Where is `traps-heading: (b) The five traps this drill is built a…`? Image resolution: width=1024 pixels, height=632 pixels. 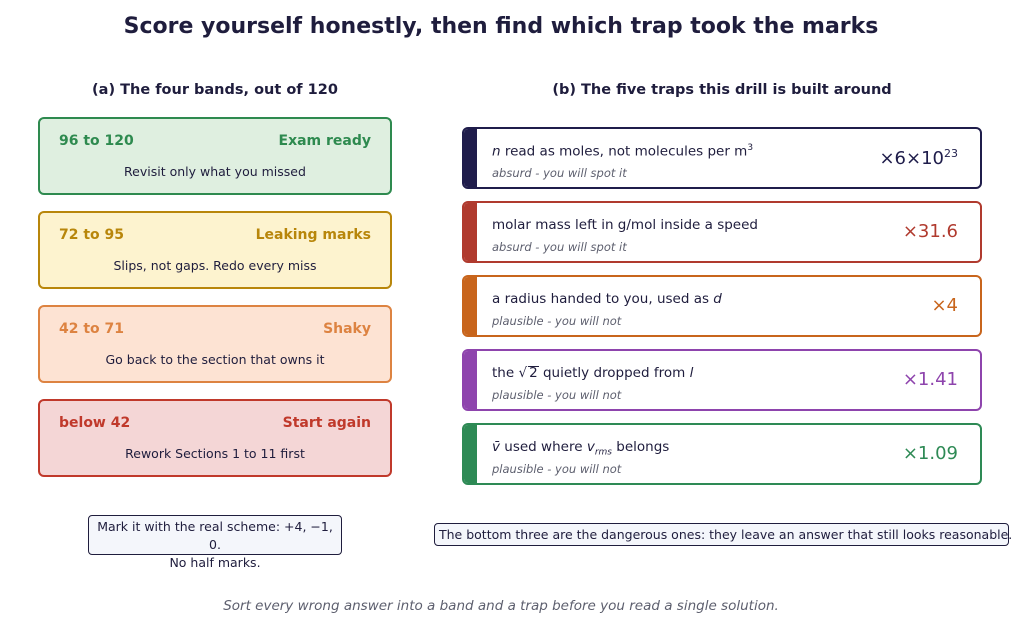
traps-heading: (b) The five traps this drill is built a… is located at coordinates (722, 90).